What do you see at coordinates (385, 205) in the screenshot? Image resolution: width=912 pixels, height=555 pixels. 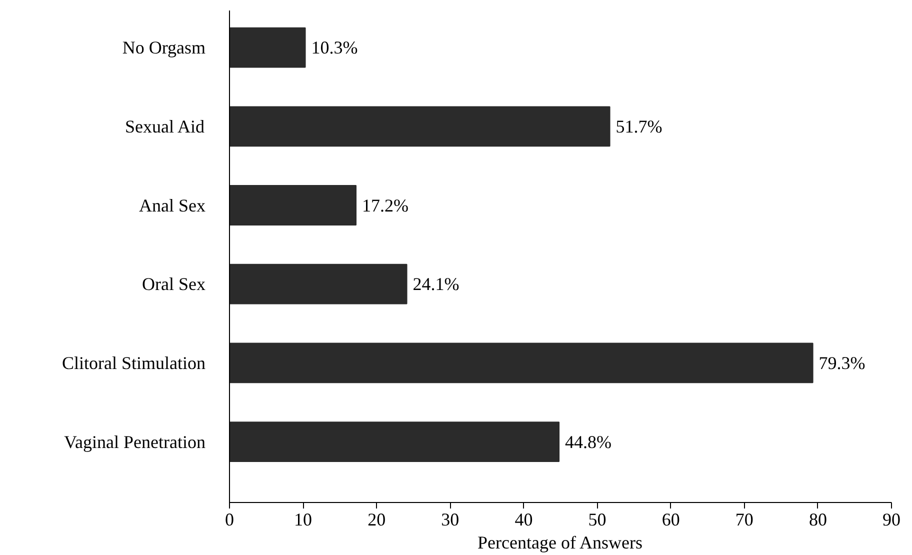 I see `data-label: 17.2%` at bounding box center [385, 205].